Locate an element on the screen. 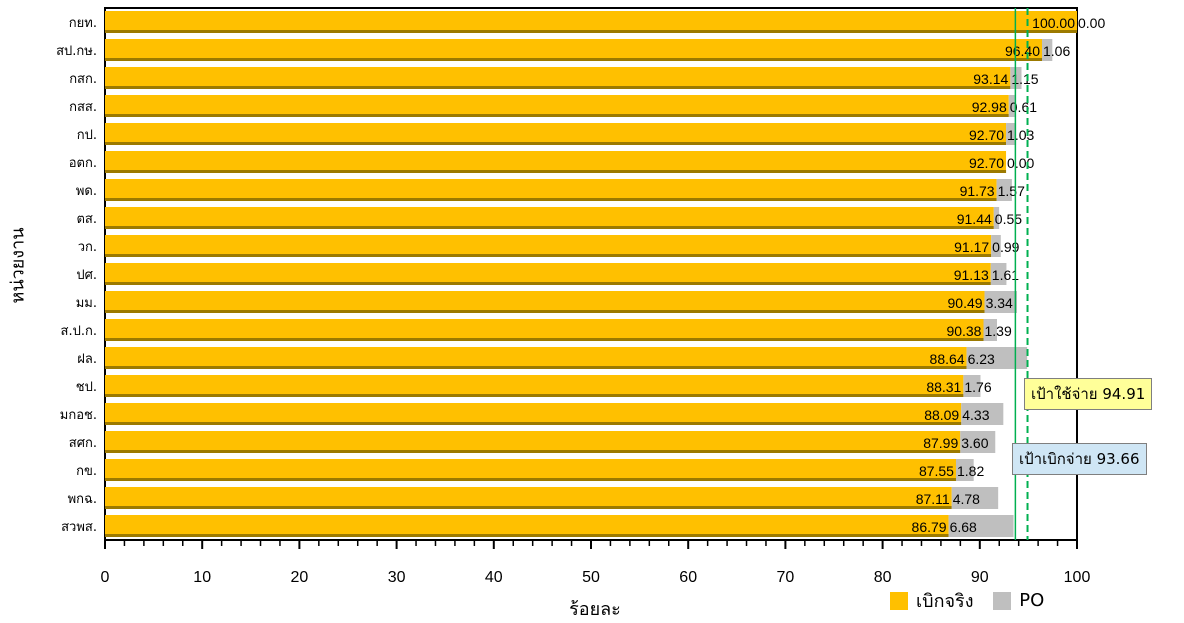 The image size is (1184, 623). data-label-po: 6.68 is located at coordinates (963, 527).